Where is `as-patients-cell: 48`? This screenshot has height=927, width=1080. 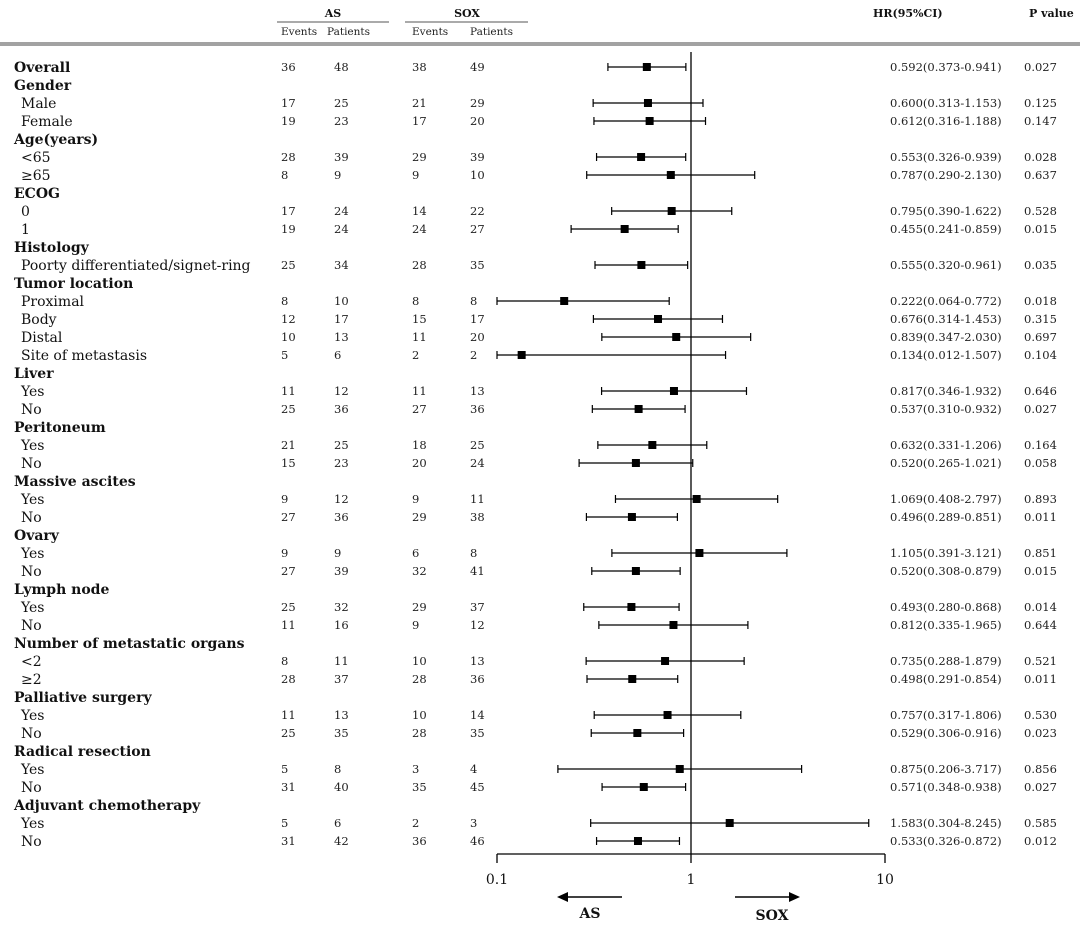 as-patients-cell: 48 is located at coordinates (341, 67).